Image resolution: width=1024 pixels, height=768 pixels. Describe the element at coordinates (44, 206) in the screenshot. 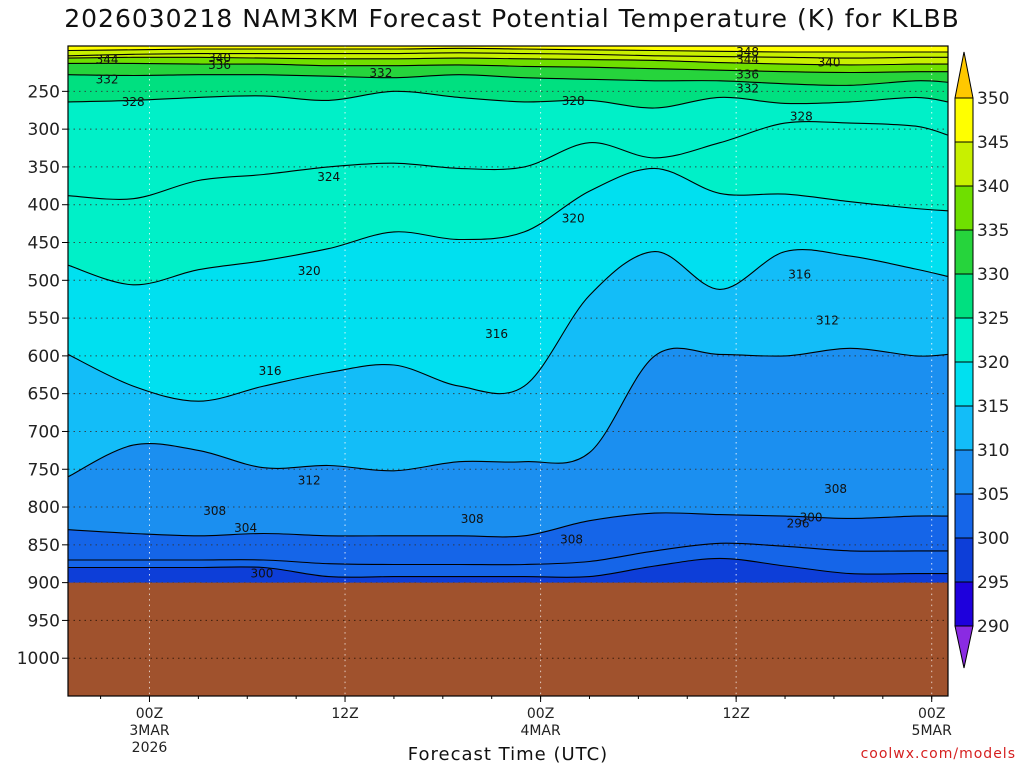

I see `y-tick-label: 400` at that location.